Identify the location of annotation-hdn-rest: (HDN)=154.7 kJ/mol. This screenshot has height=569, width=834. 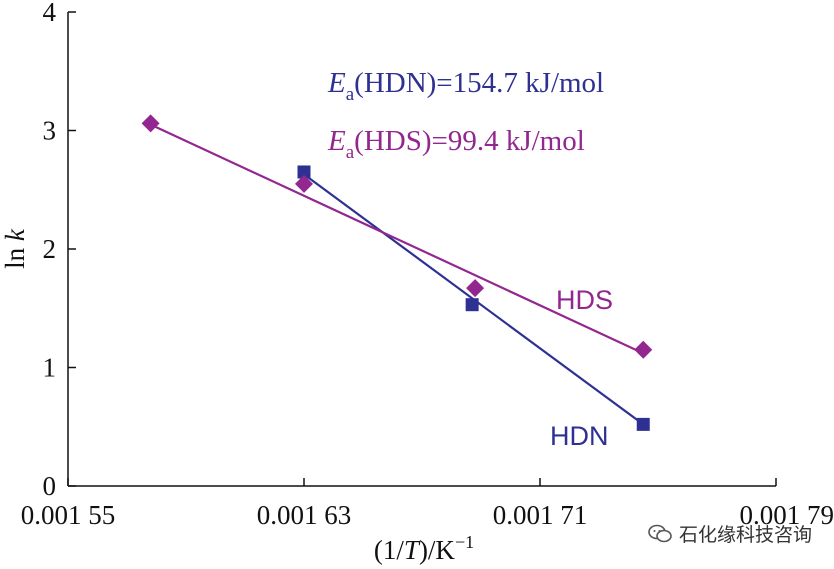
(479, 83).